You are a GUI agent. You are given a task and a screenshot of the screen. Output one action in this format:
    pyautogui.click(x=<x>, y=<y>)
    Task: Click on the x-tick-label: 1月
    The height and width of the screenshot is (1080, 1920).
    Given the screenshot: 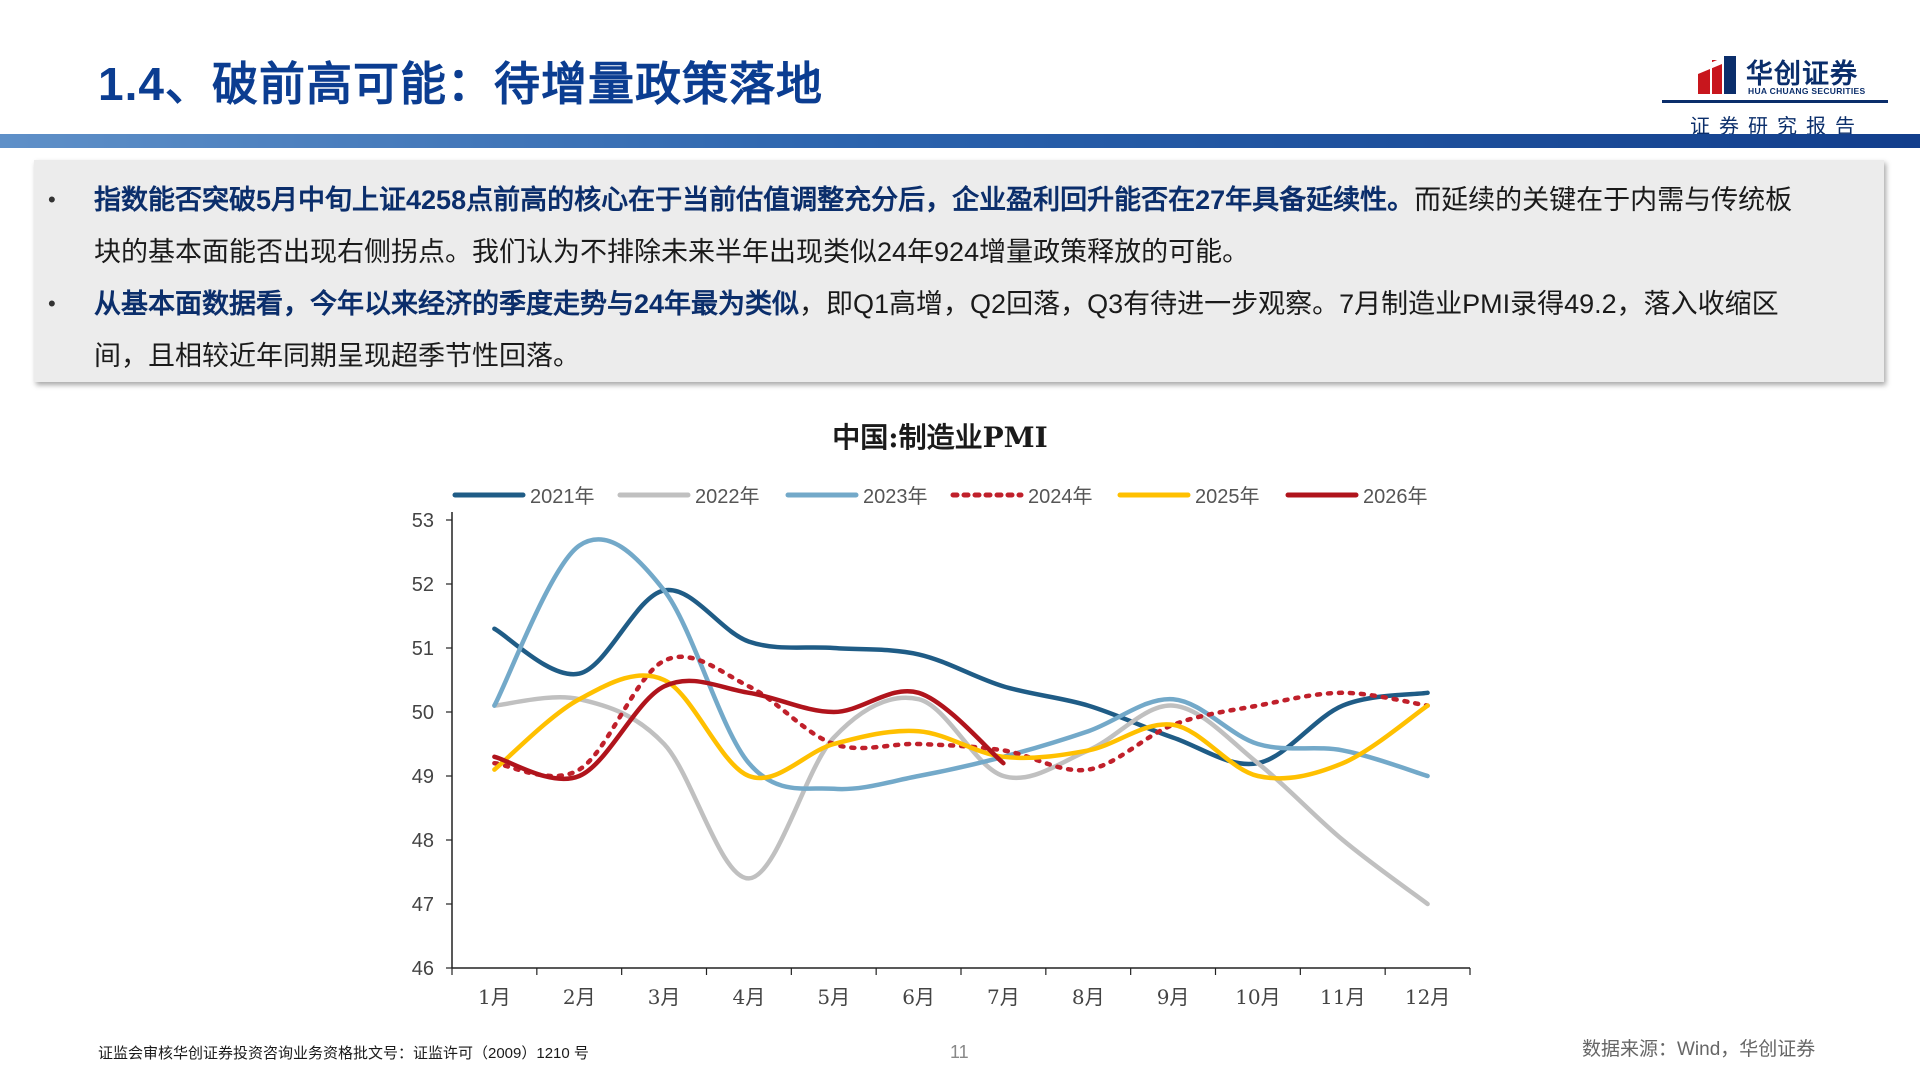 What is the action you would take?
    pyautogui.click(x=494, y=997)
    